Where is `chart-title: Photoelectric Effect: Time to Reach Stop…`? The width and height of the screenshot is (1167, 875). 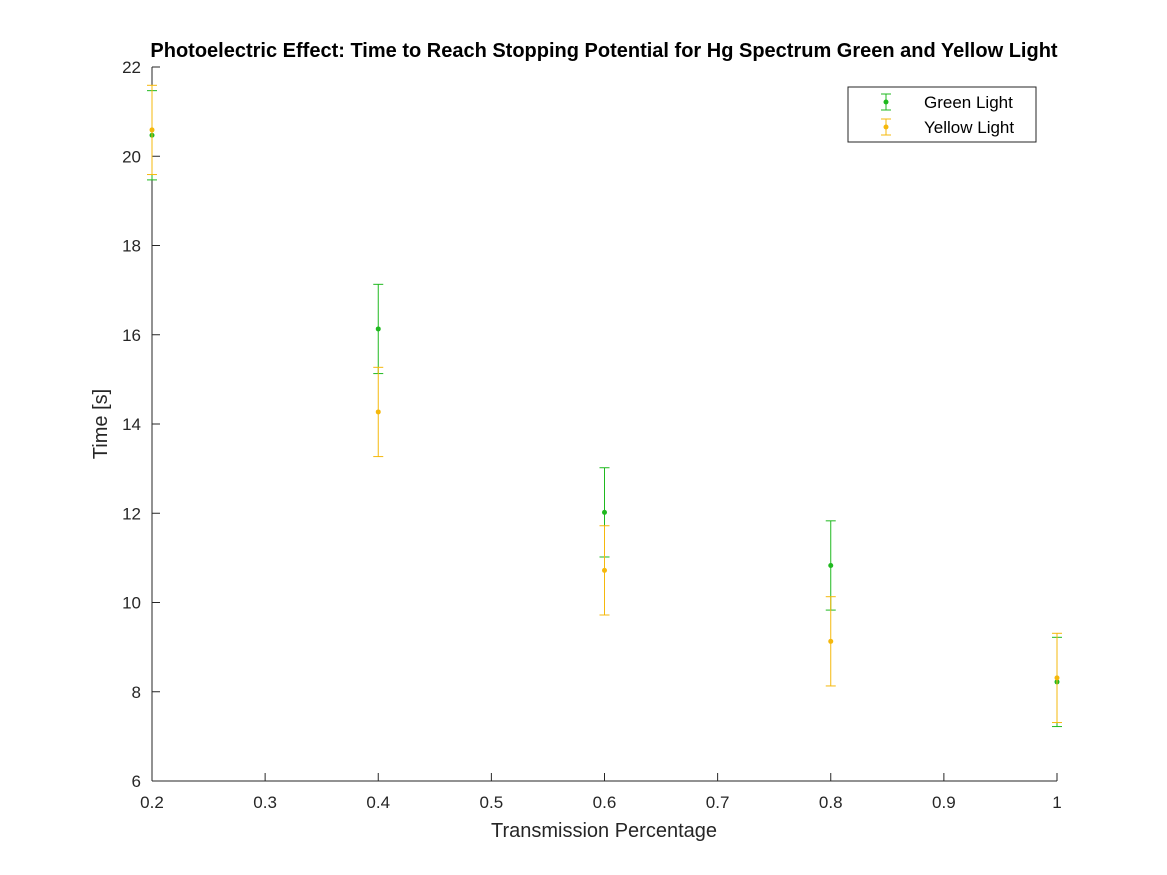 chart-title: Photoelectric Effect: Time to Reach Stop… is located at coordinates (603, 51).